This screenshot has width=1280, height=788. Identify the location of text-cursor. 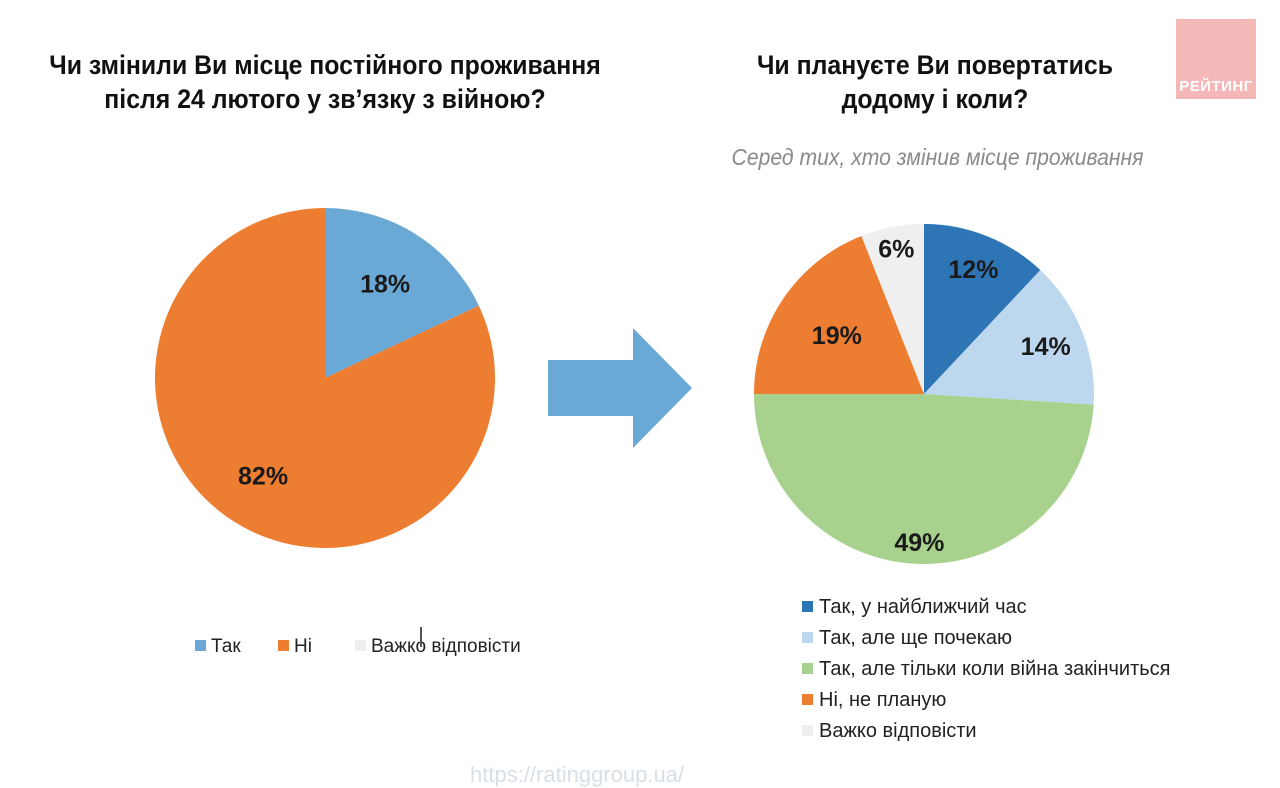
(421, 637).